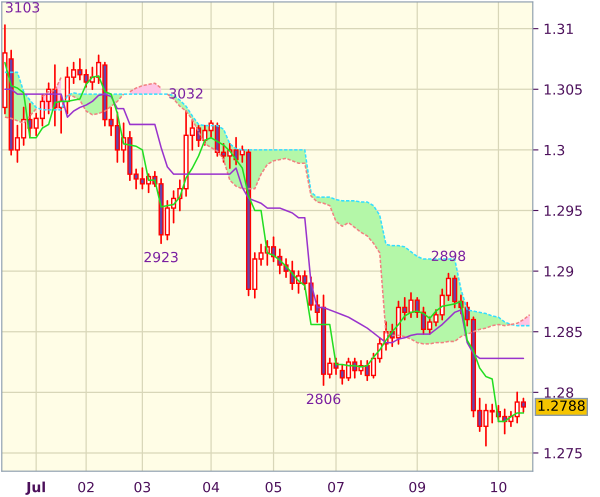  What do you see at coordinates (161, 257) in the screenshot?
I see `annotation: 2923` at bounding box center [161, 257].